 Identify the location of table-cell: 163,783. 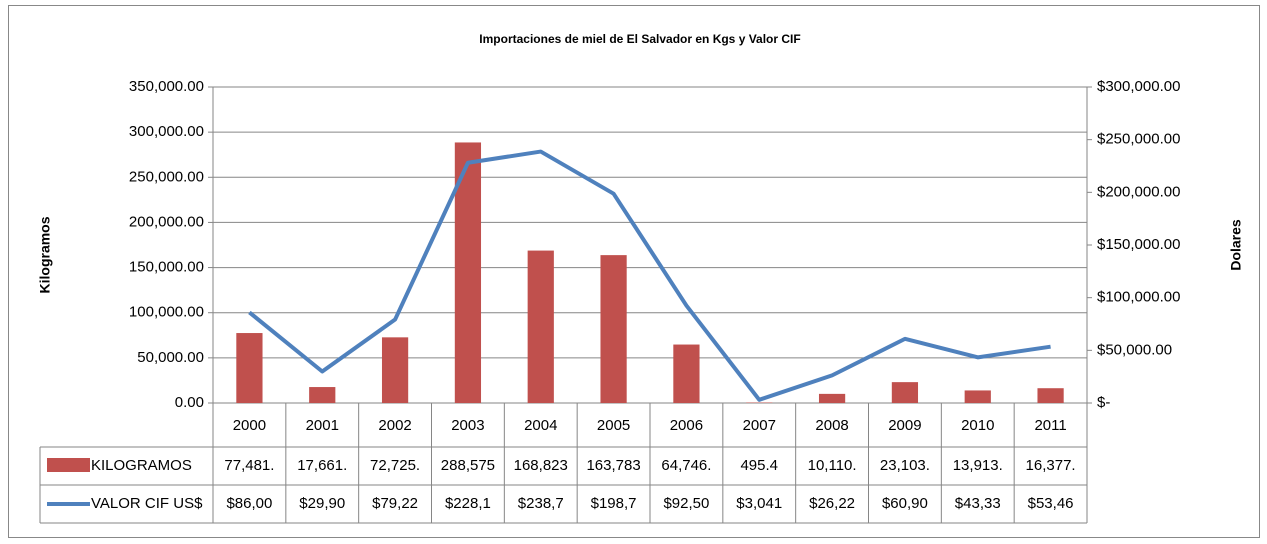
(613, 465).